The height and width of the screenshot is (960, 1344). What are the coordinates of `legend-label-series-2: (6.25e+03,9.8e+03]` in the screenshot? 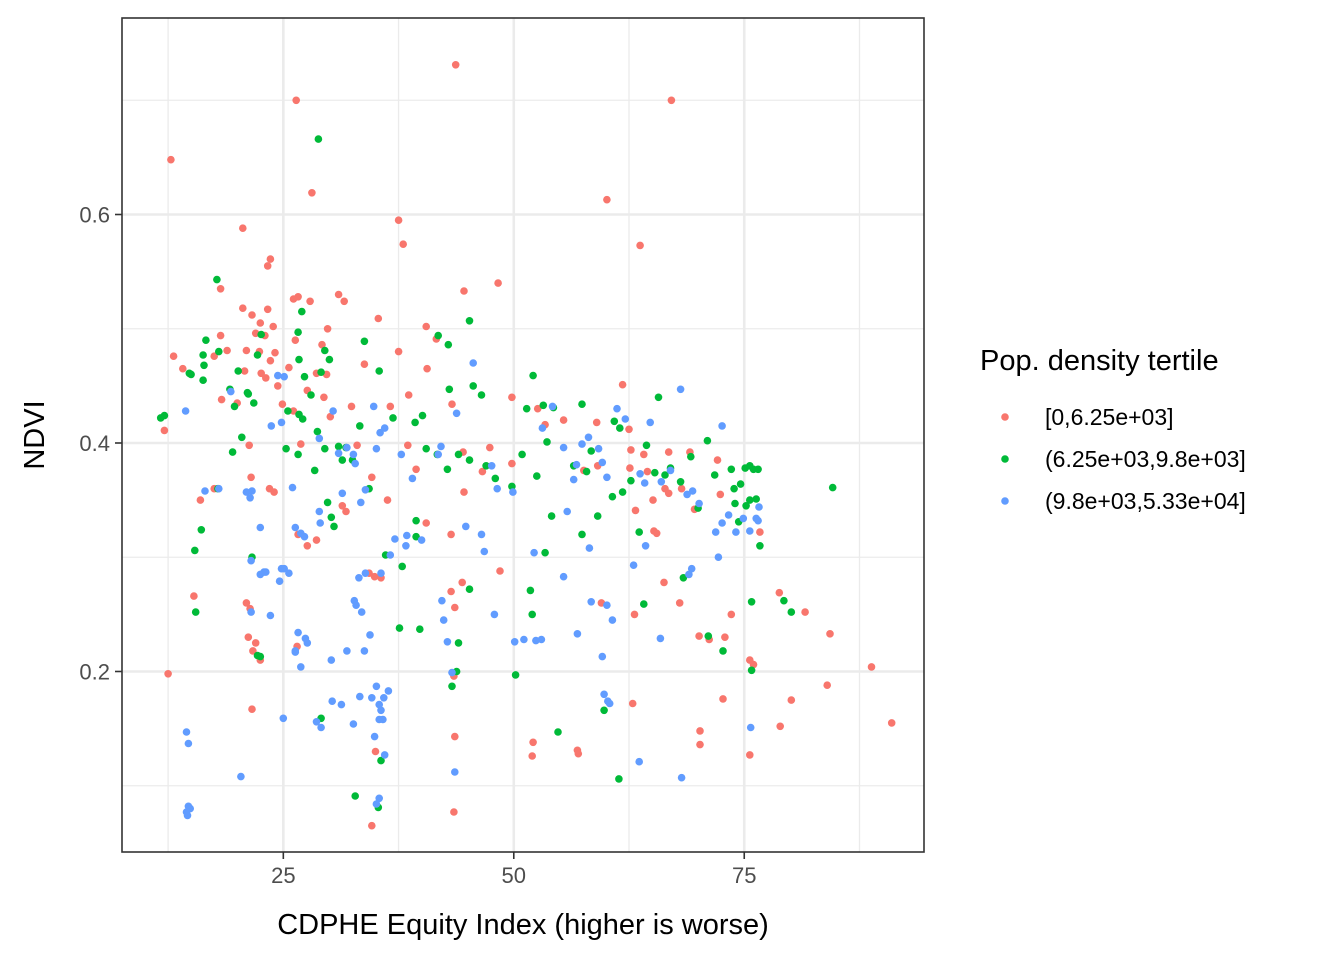 It's located at (1145, 459).